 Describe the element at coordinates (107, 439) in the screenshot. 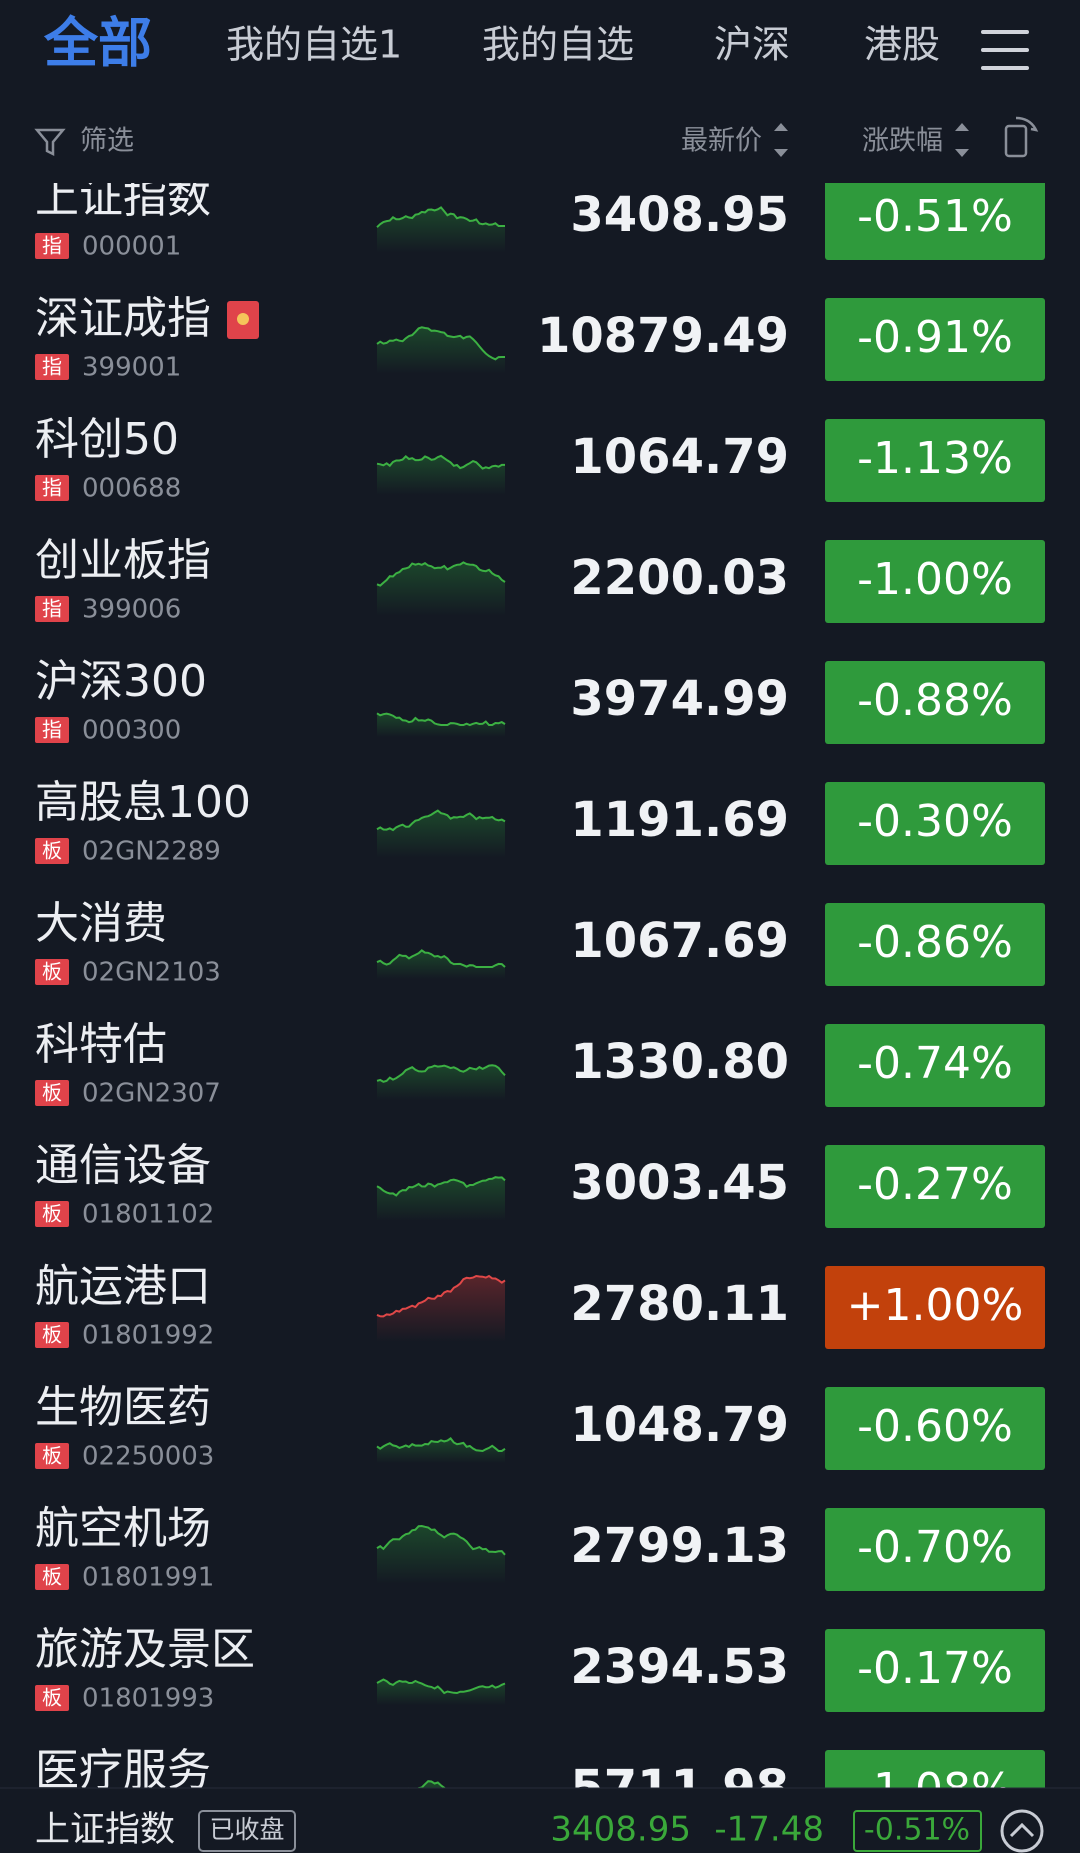

I see `stock-name: 科创50` at that location.